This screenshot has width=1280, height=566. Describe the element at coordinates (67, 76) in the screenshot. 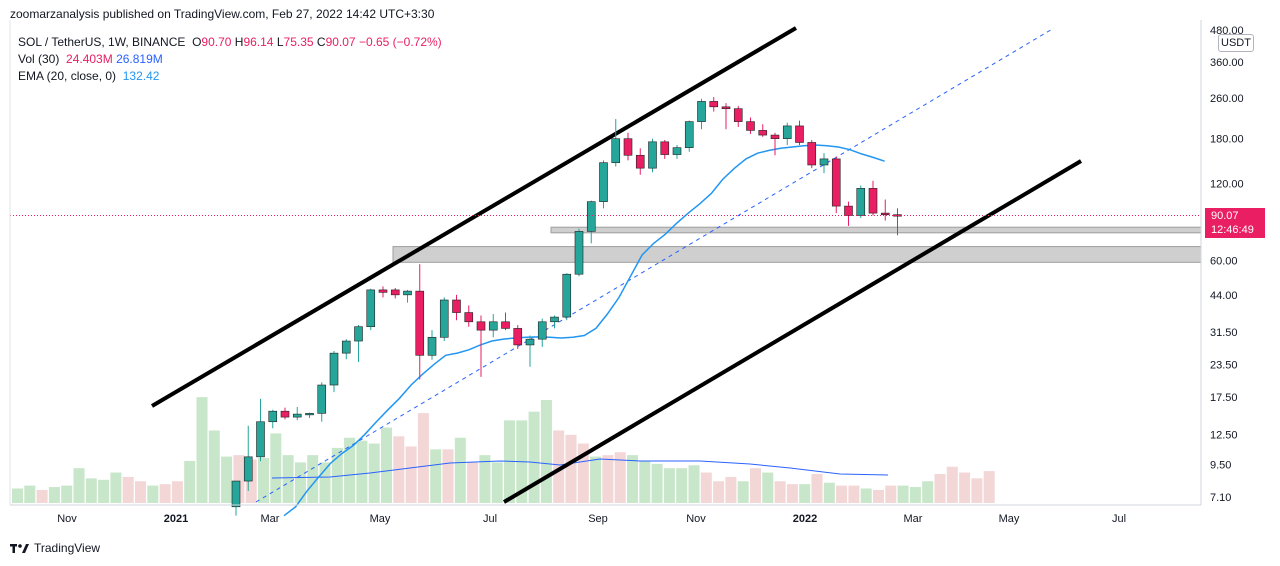

I see `ema-label: EMA (20, close, 0)` at that location.